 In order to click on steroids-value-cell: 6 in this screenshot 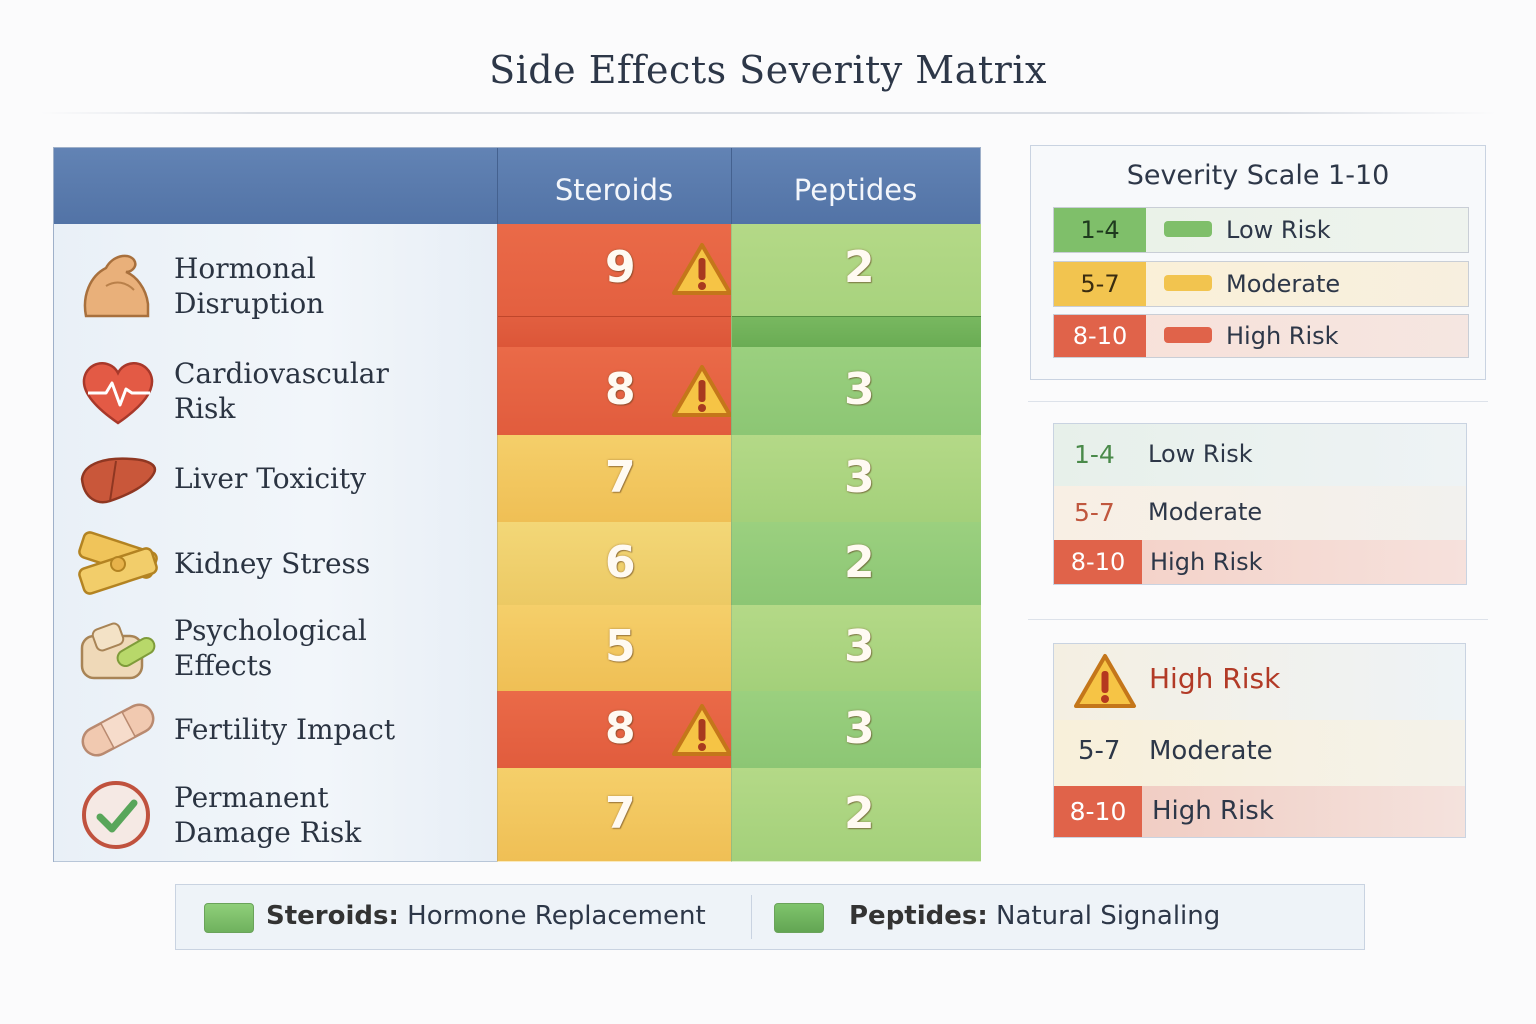, I will do `click(614, 564)`.